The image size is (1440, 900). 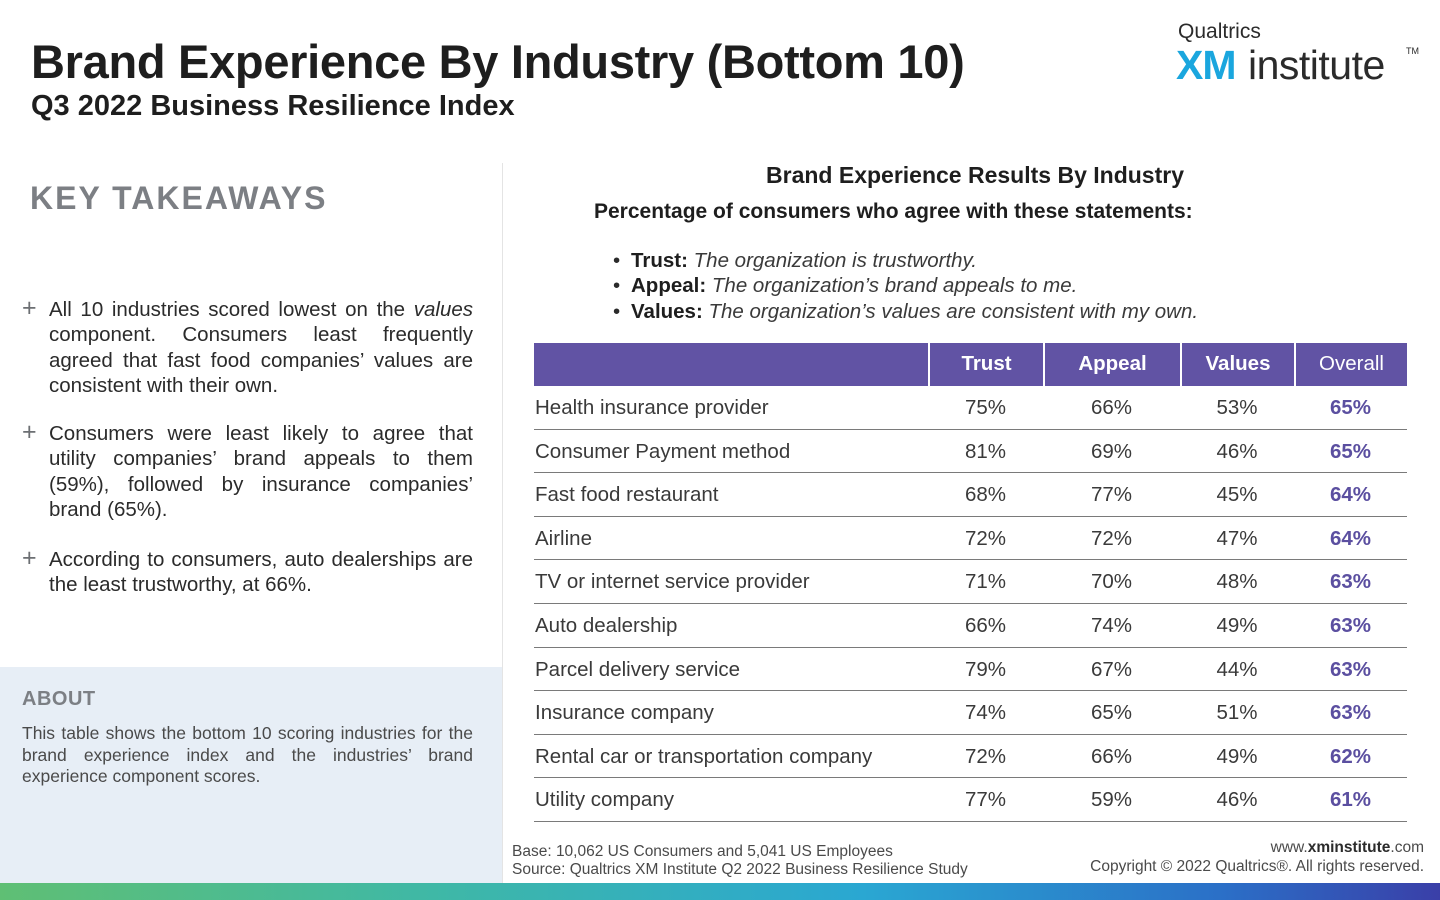 What do you see at coordinates (624, 713) in the screenshot?
I see `industry-cell: Insurance company` at bounding box center [624, 713].